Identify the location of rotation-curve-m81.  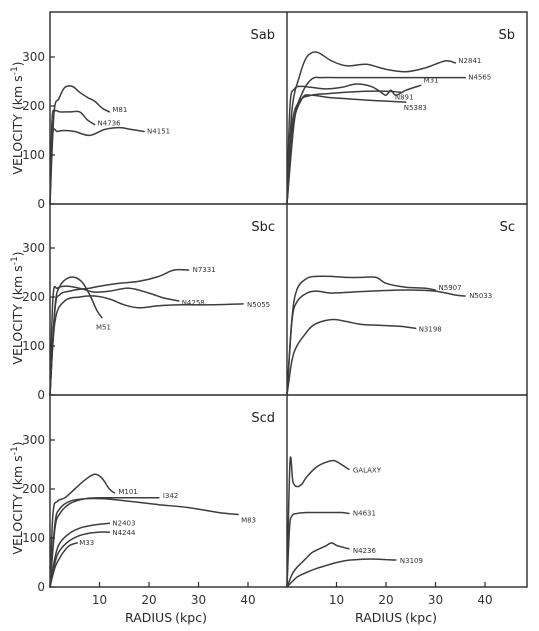
(80, 145).